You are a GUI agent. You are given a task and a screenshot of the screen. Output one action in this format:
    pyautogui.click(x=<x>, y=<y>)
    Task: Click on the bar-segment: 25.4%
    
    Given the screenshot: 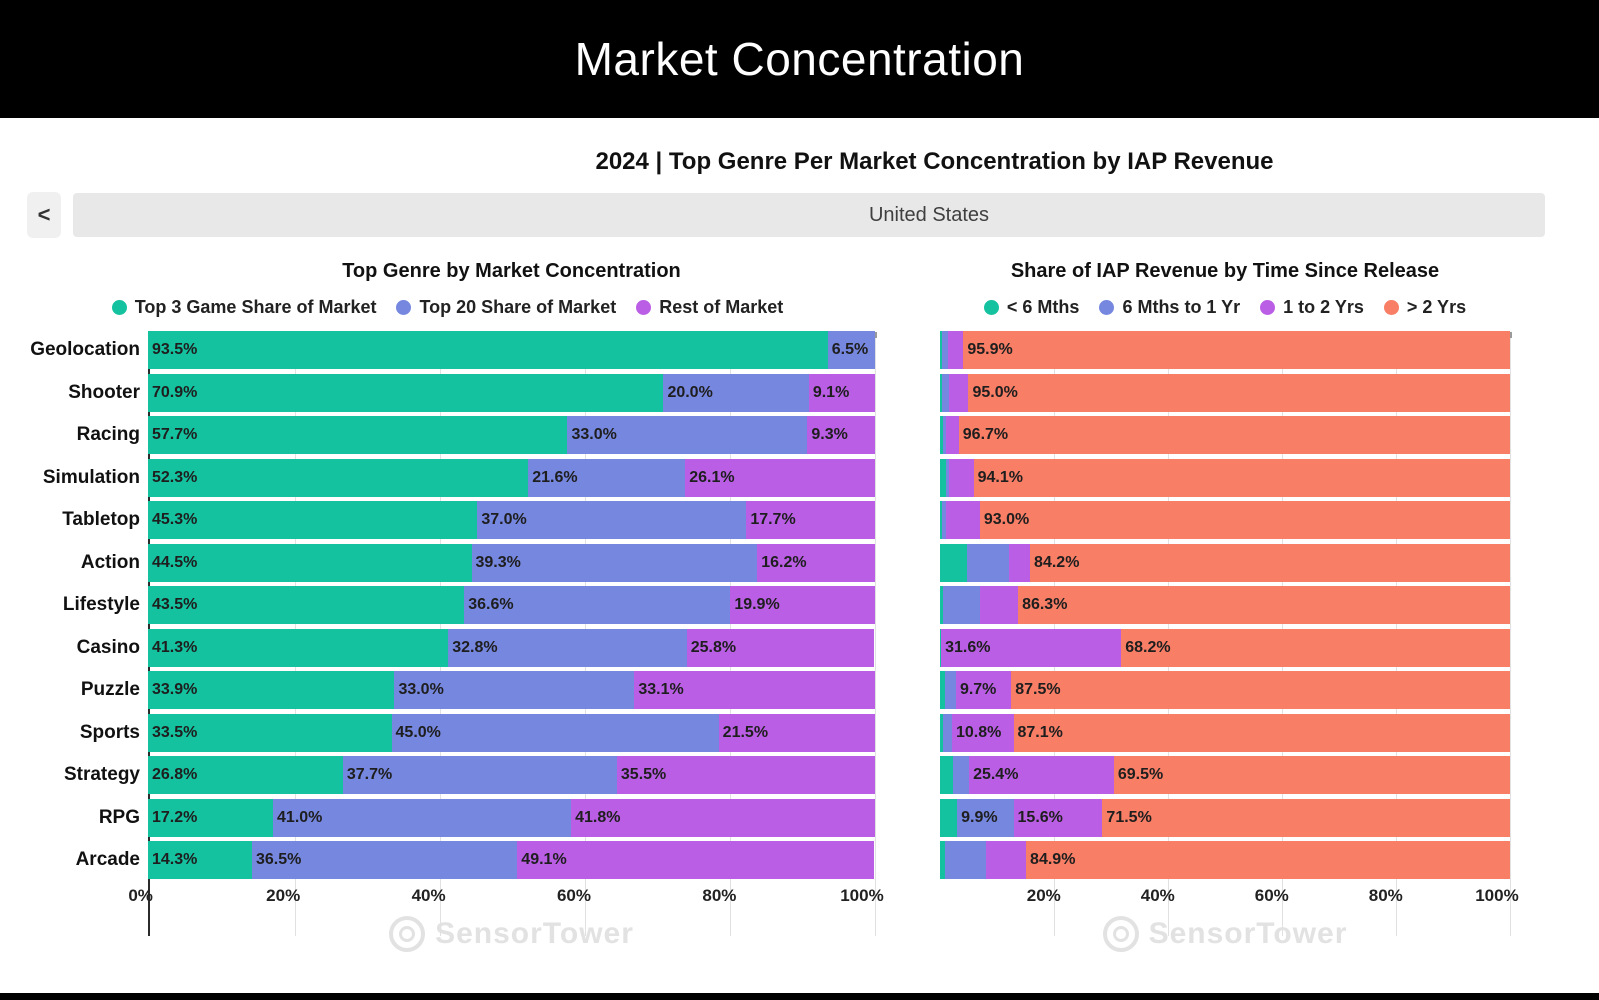 What is the action you would take?
    pyautogui.click(x=1041, y=775)
    